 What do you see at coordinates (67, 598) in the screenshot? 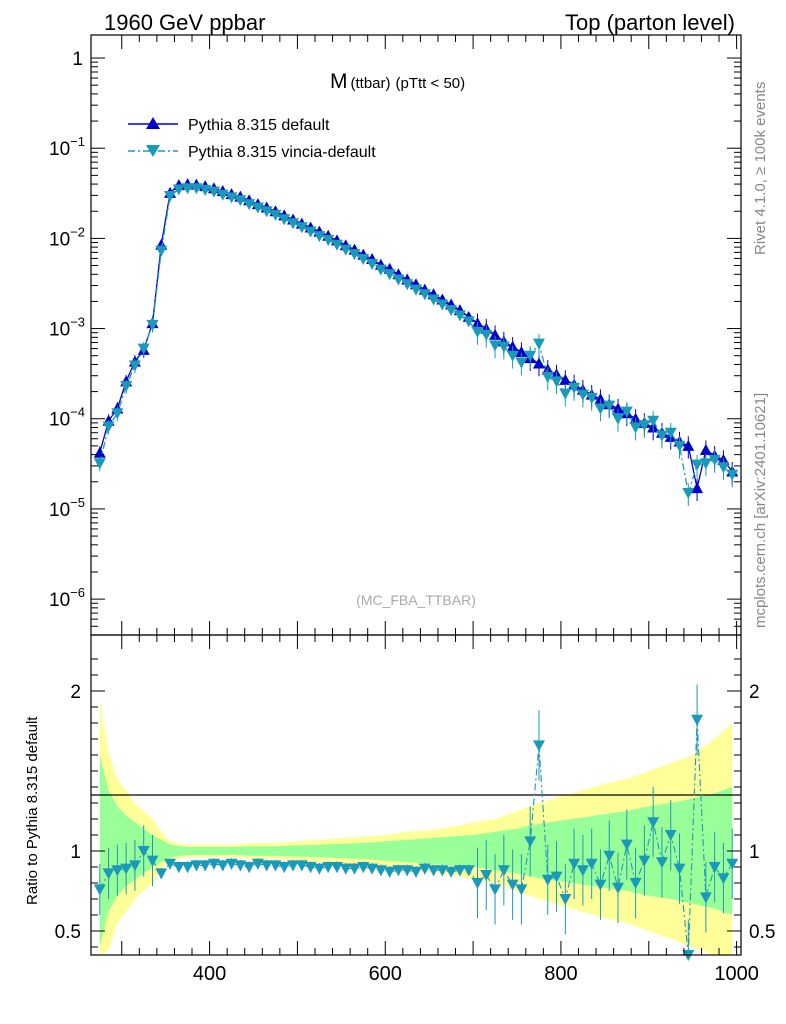
I see `y-tick-label: 10⁻⁶` at bounding box center [67, 598].